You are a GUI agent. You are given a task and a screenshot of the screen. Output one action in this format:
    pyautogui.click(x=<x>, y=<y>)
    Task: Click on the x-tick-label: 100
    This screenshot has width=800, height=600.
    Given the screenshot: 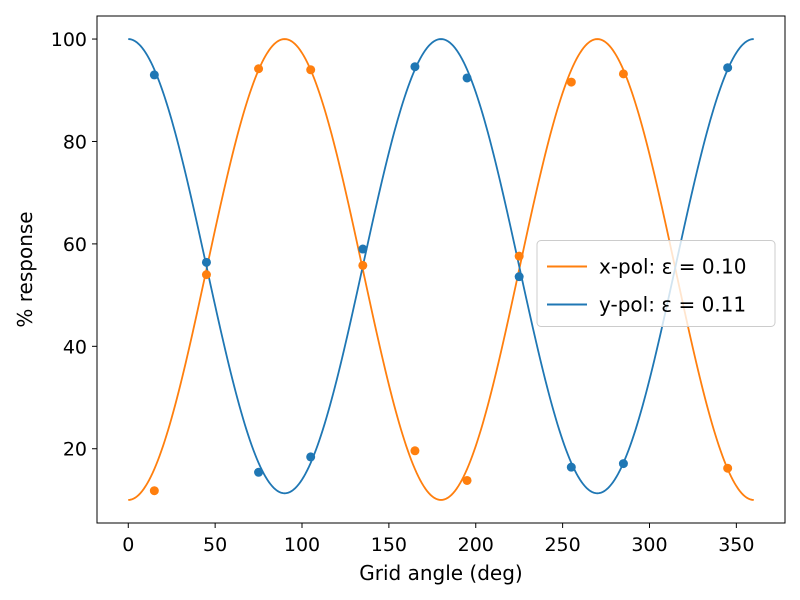 What is the action you would take?
    pyautogui.click(x=302, y=545)
    